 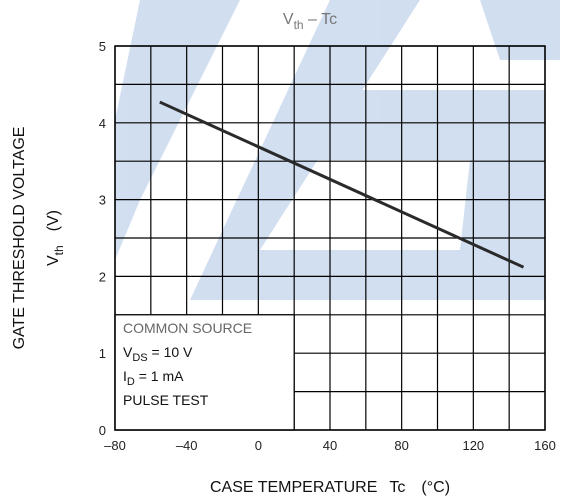 I want to click on annotation-sub: DS, so click(x=139, y=358).